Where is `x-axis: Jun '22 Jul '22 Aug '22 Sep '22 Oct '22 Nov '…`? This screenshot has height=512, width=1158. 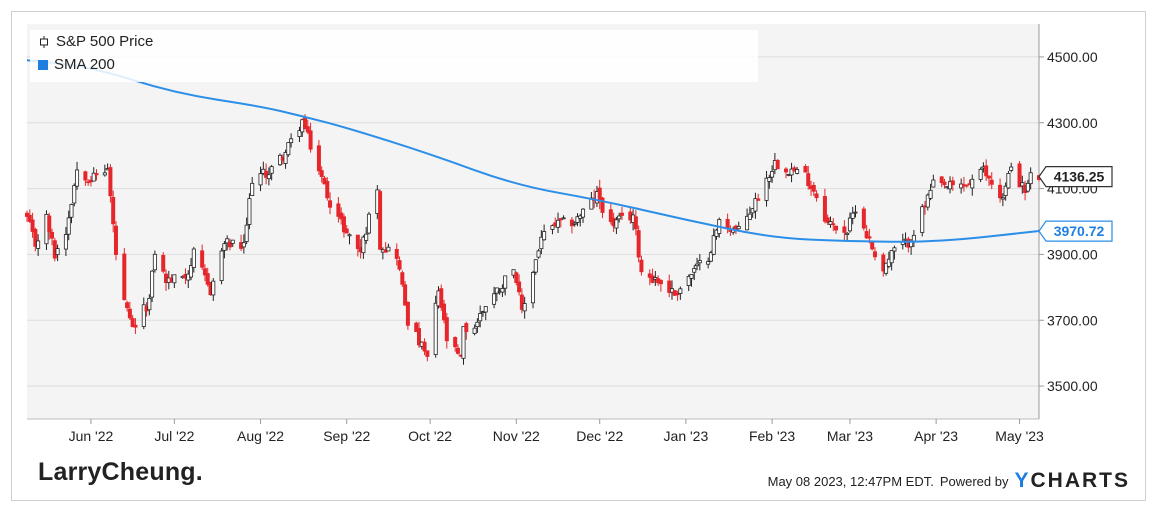
x-axis: Jun '22 Jul '22 Aug '22 Sep '22 Oct '22 Nov '… is located at coordinates (556, 431).